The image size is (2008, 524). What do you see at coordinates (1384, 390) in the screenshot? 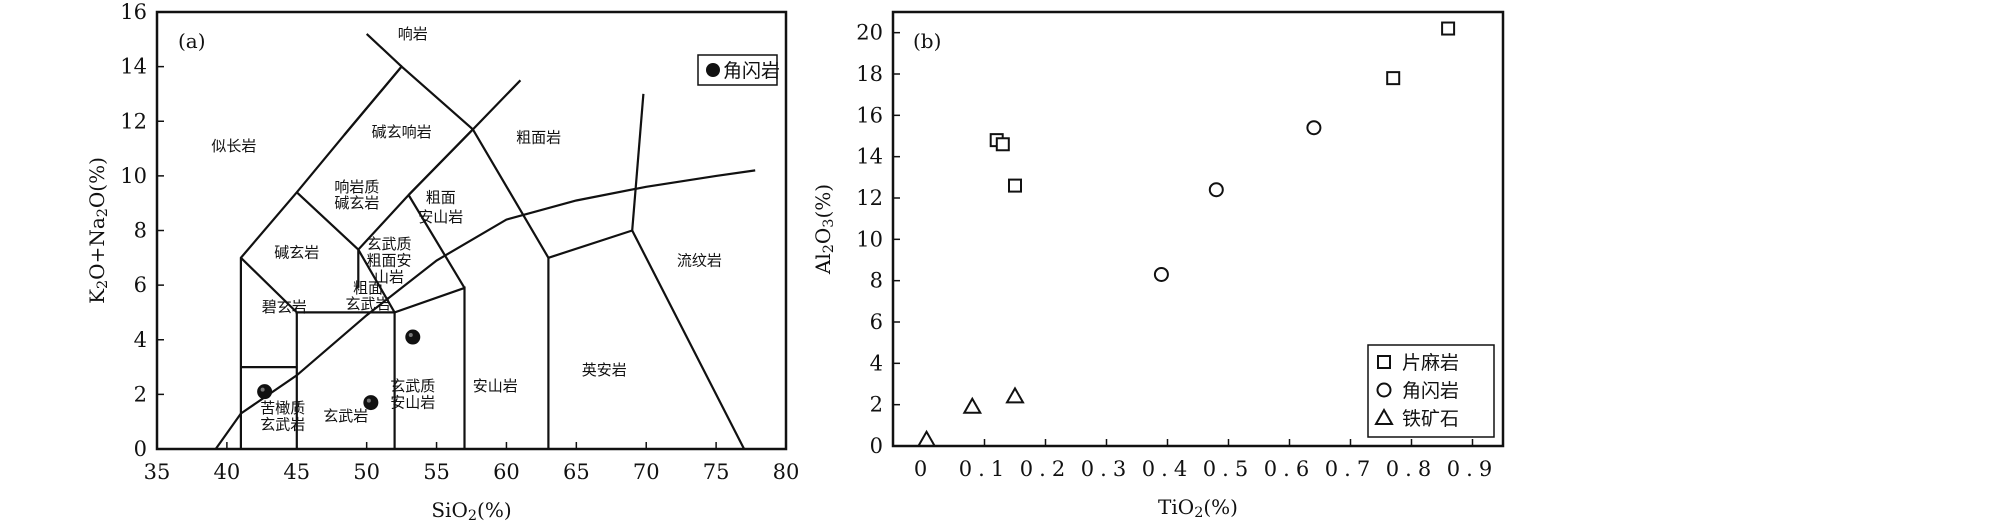
I see `legend-marker-circle` at bounding box center [1384, 390].